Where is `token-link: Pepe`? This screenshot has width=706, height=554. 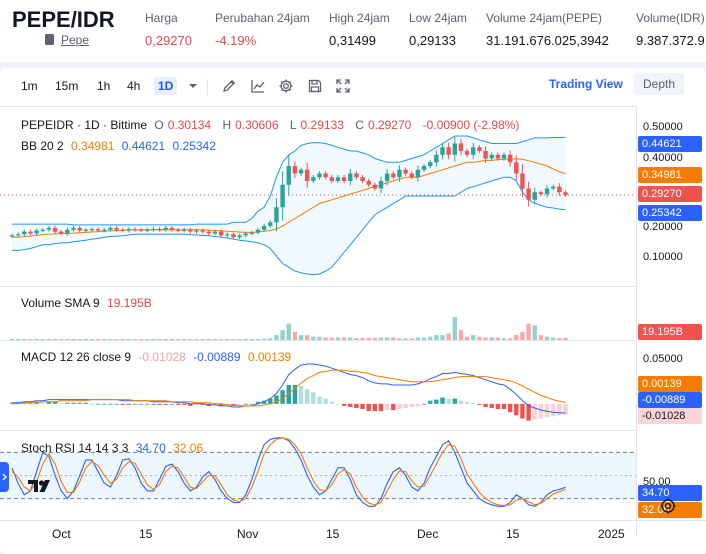 token-link: Pepe is located at coordinates (75, 40).